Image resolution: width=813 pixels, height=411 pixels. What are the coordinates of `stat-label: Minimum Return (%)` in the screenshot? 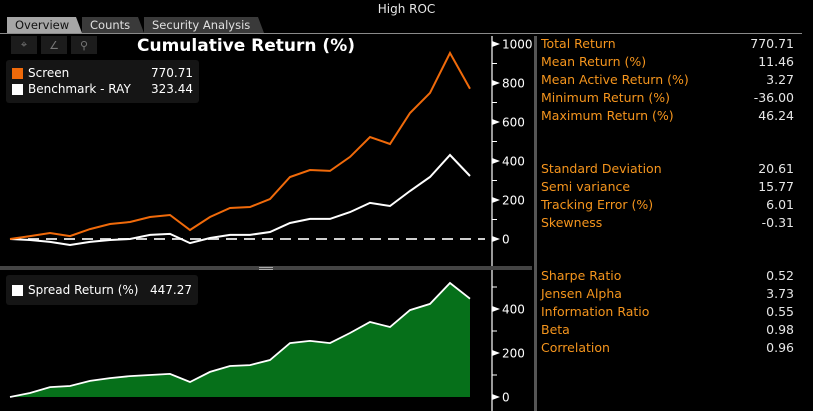 It's located at (605, 97).